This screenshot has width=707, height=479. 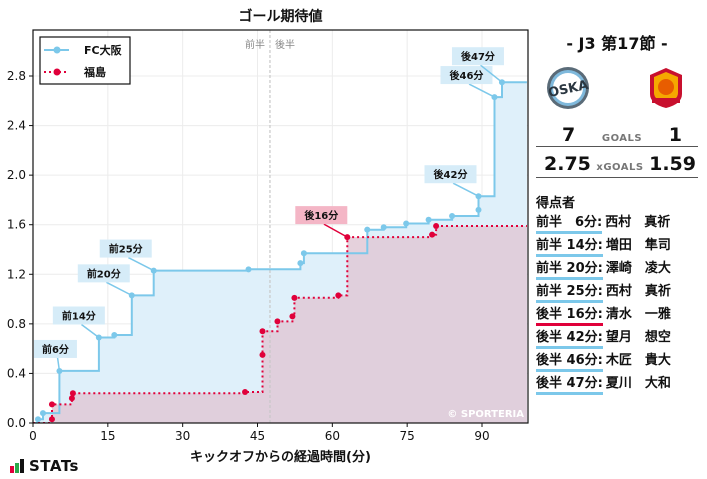 I want to click on first-half-label: 前半, so click(x=255, y=44).